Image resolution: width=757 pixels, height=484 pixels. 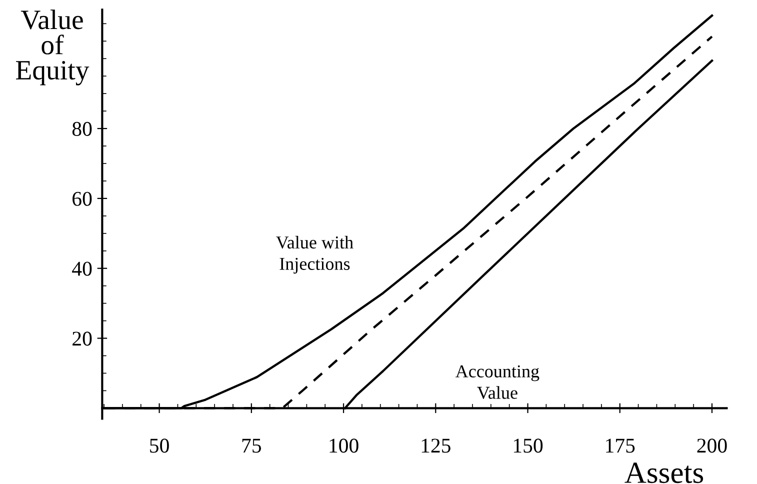 I want to click on y-tick-label: 40, so click(x=82, y=269).